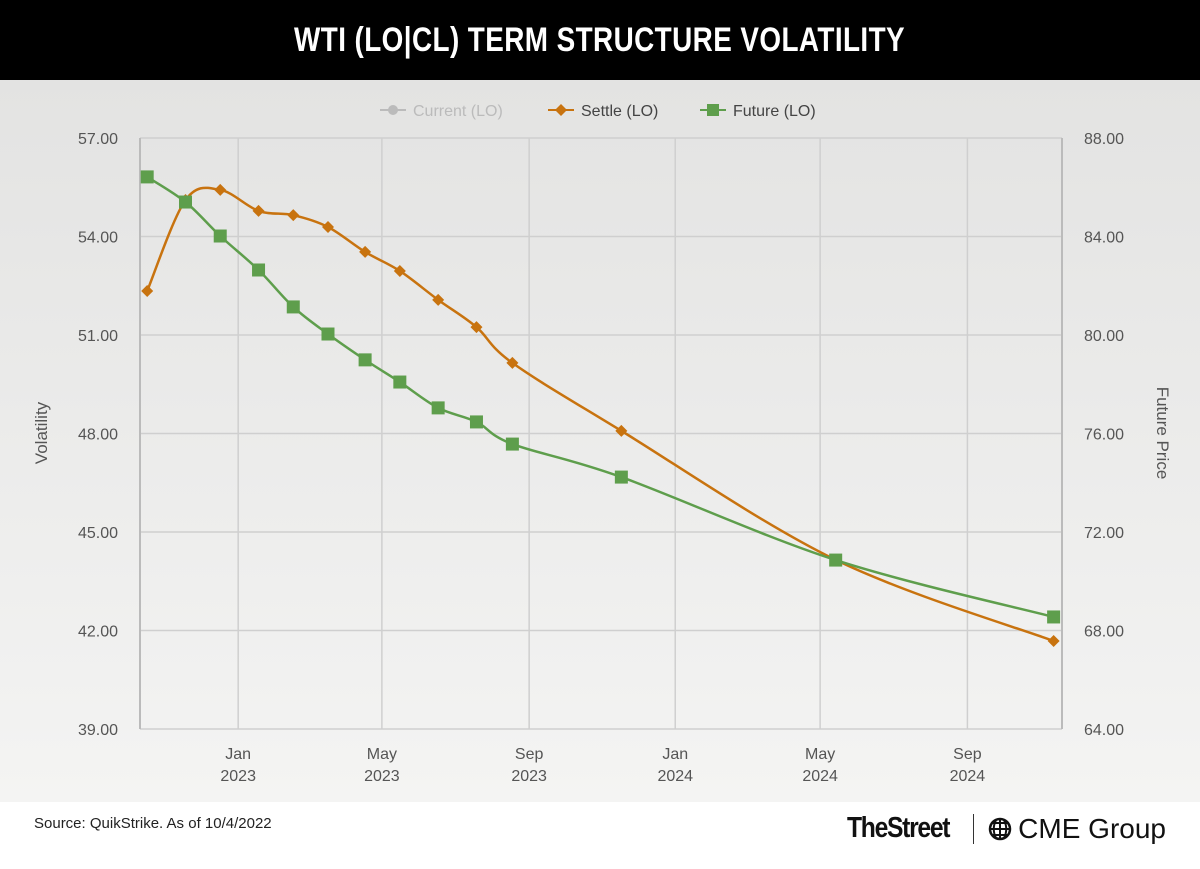 The height and width of the screenshot is (869, 1200). I want to click on legend-diamond-icon, so click(561, 110).